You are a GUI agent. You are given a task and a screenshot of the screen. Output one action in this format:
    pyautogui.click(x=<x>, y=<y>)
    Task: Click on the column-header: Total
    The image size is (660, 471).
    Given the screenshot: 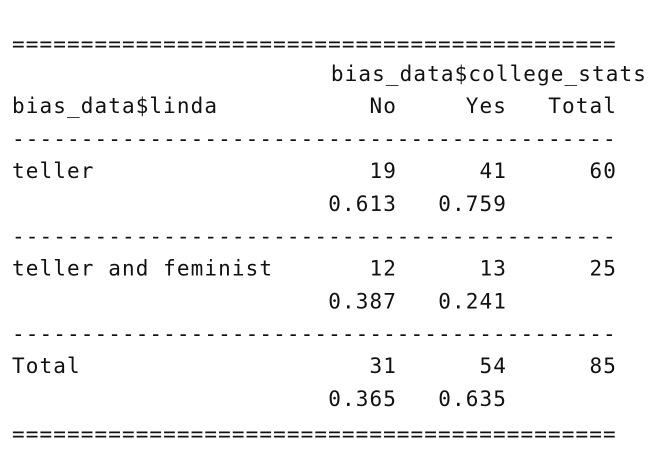 What is the action you would take?
    pyautogui.click(x=582, y=106)
    